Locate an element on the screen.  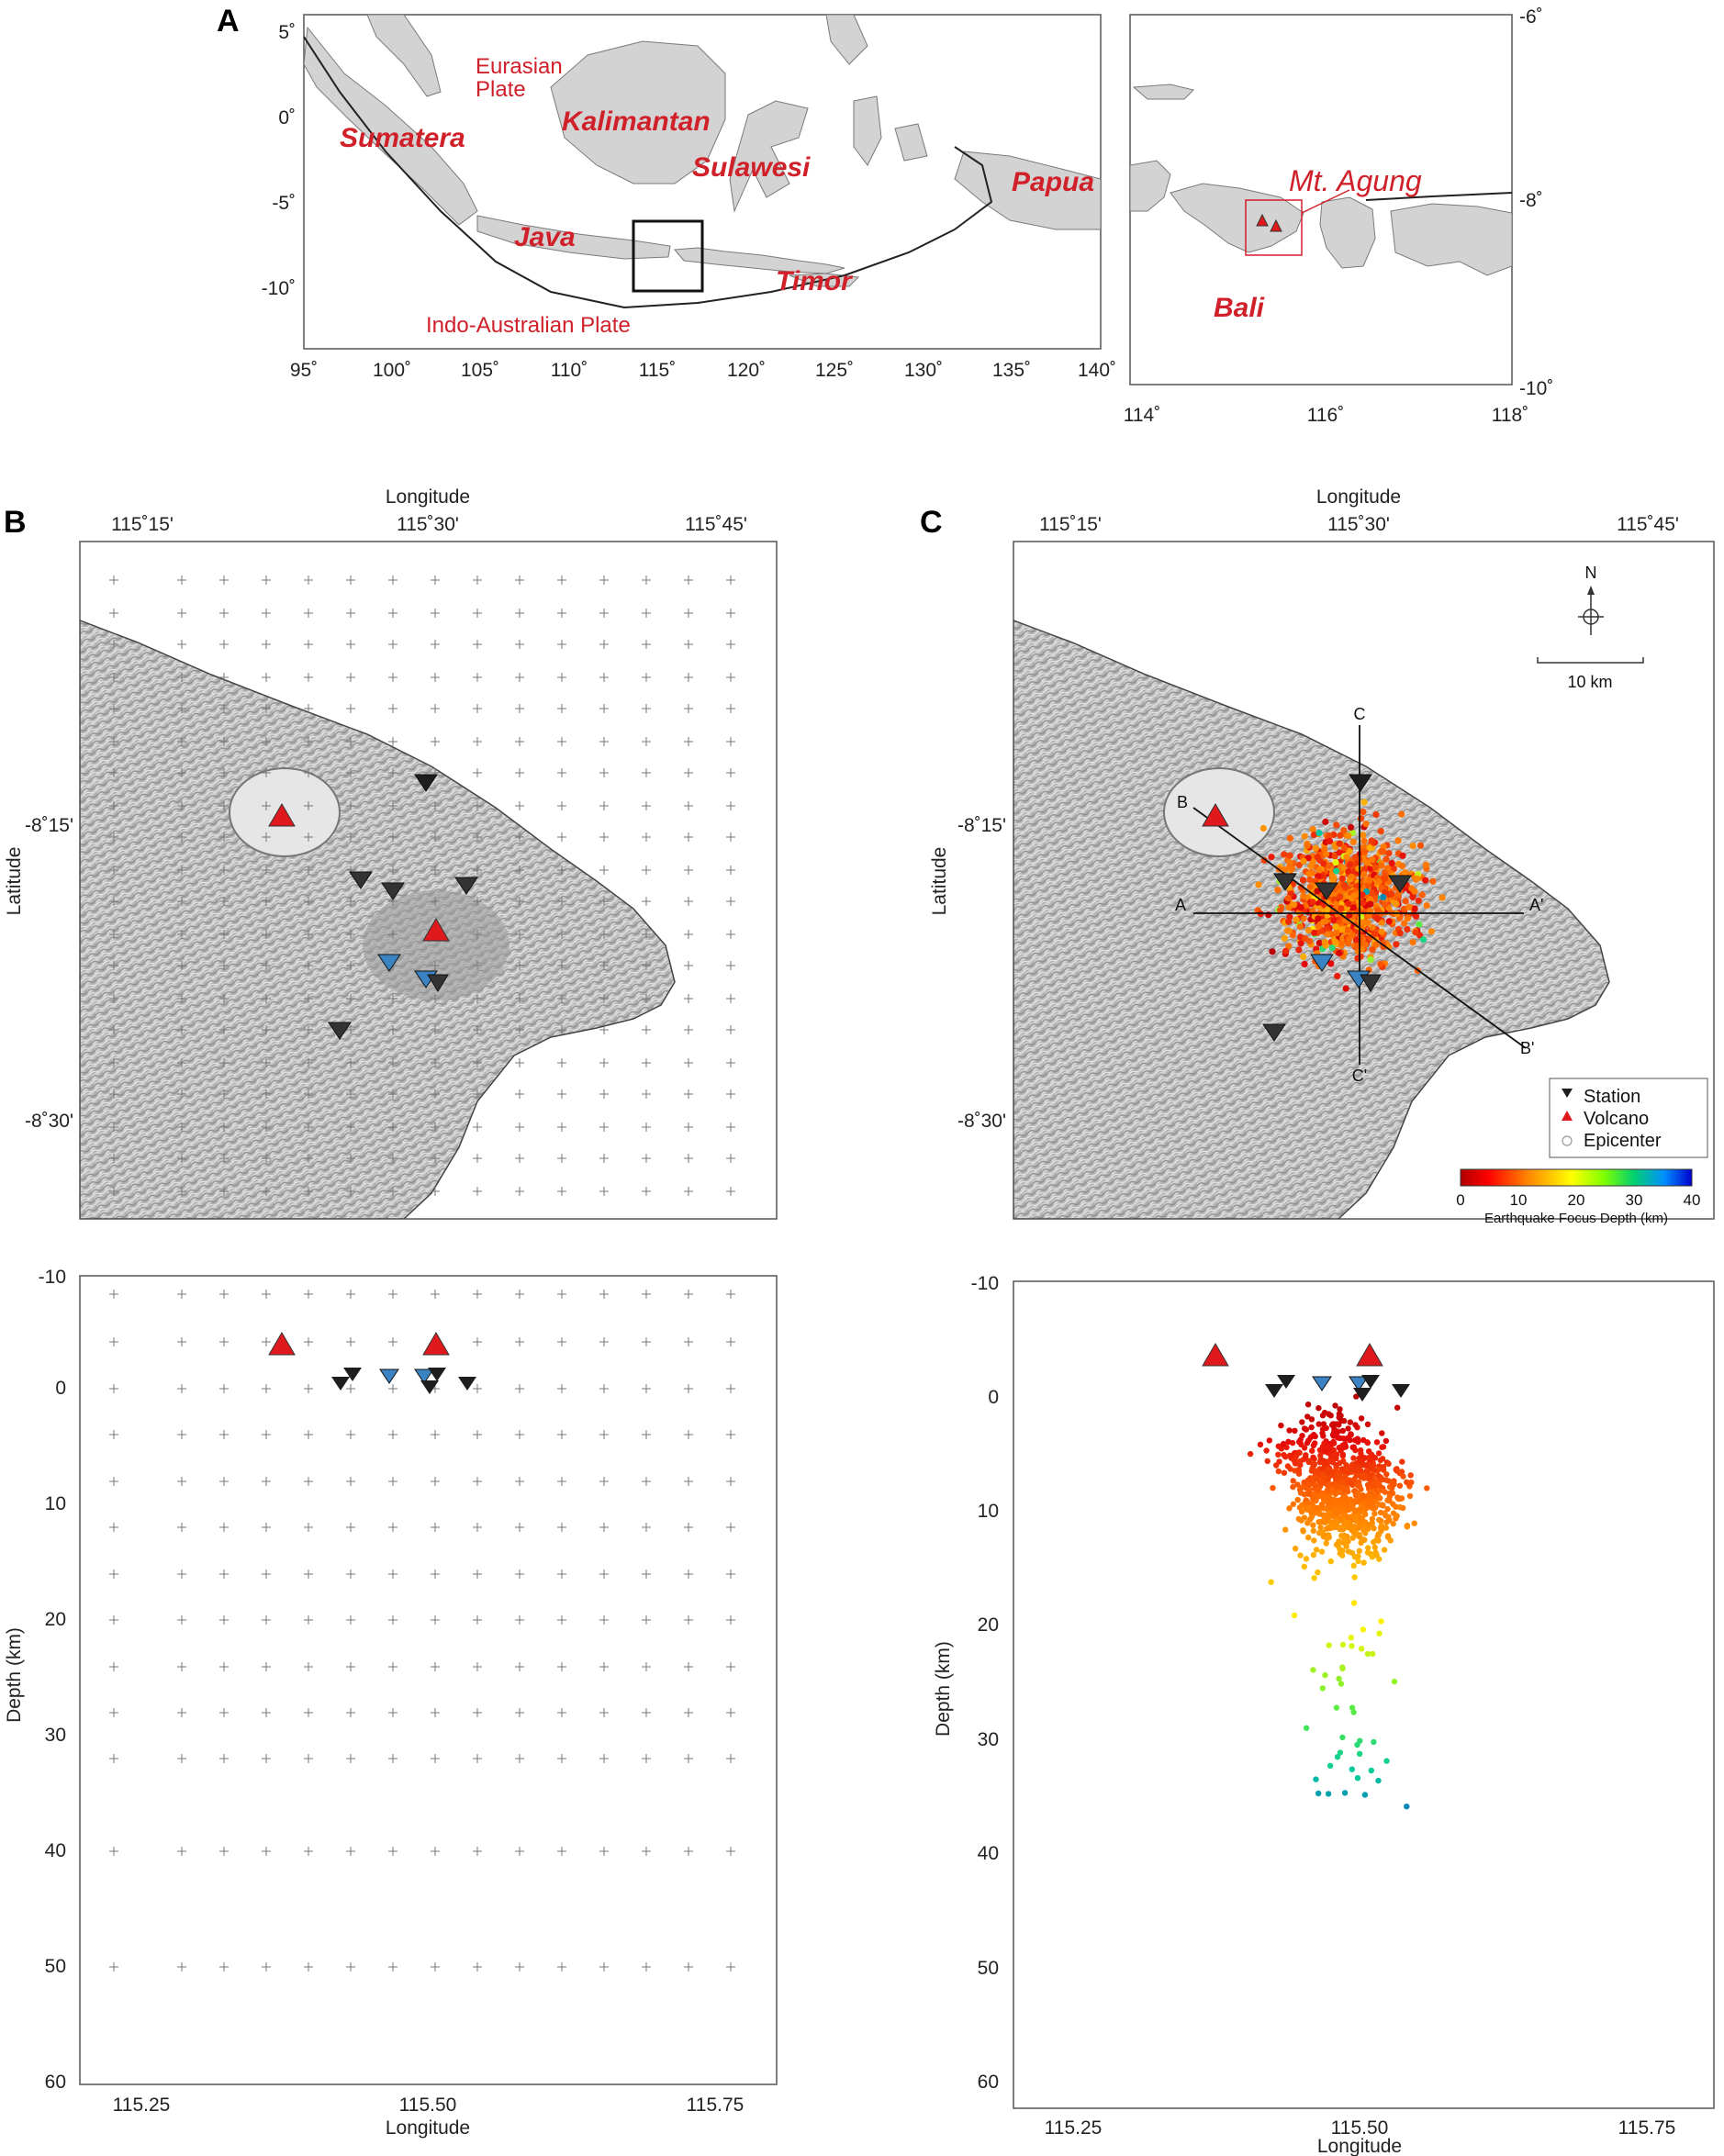
tick-label: -8˚15' is located at coordinates (49, 825).